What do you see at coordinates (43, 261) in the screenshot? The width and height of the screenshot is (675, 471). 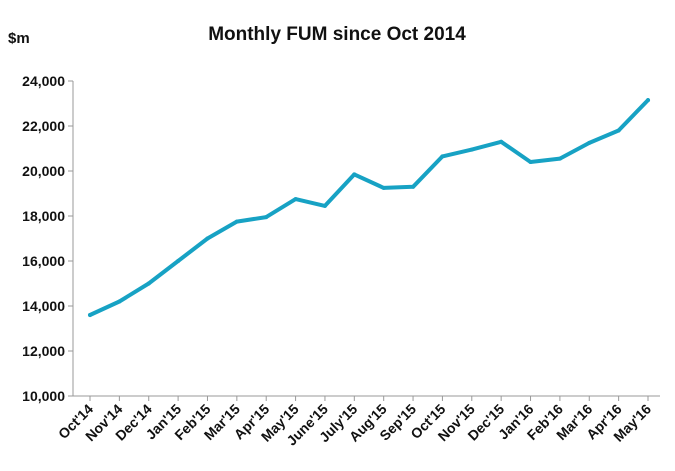 I see `y-tick-label: 16,000` at bounding box center [43, 261].